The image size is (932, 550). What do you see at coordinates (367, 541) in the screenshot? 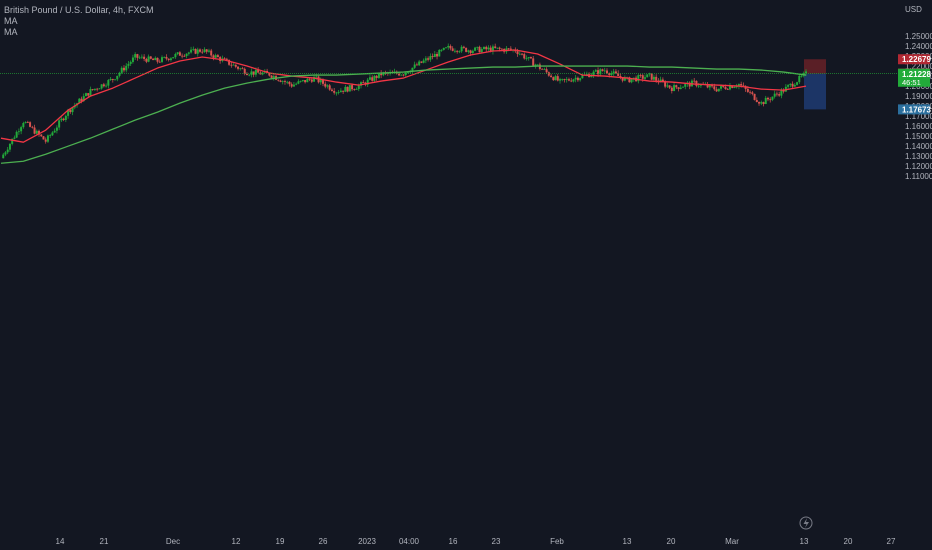
I see `x-tick-label: 2023` at bounding box center [367, 541].